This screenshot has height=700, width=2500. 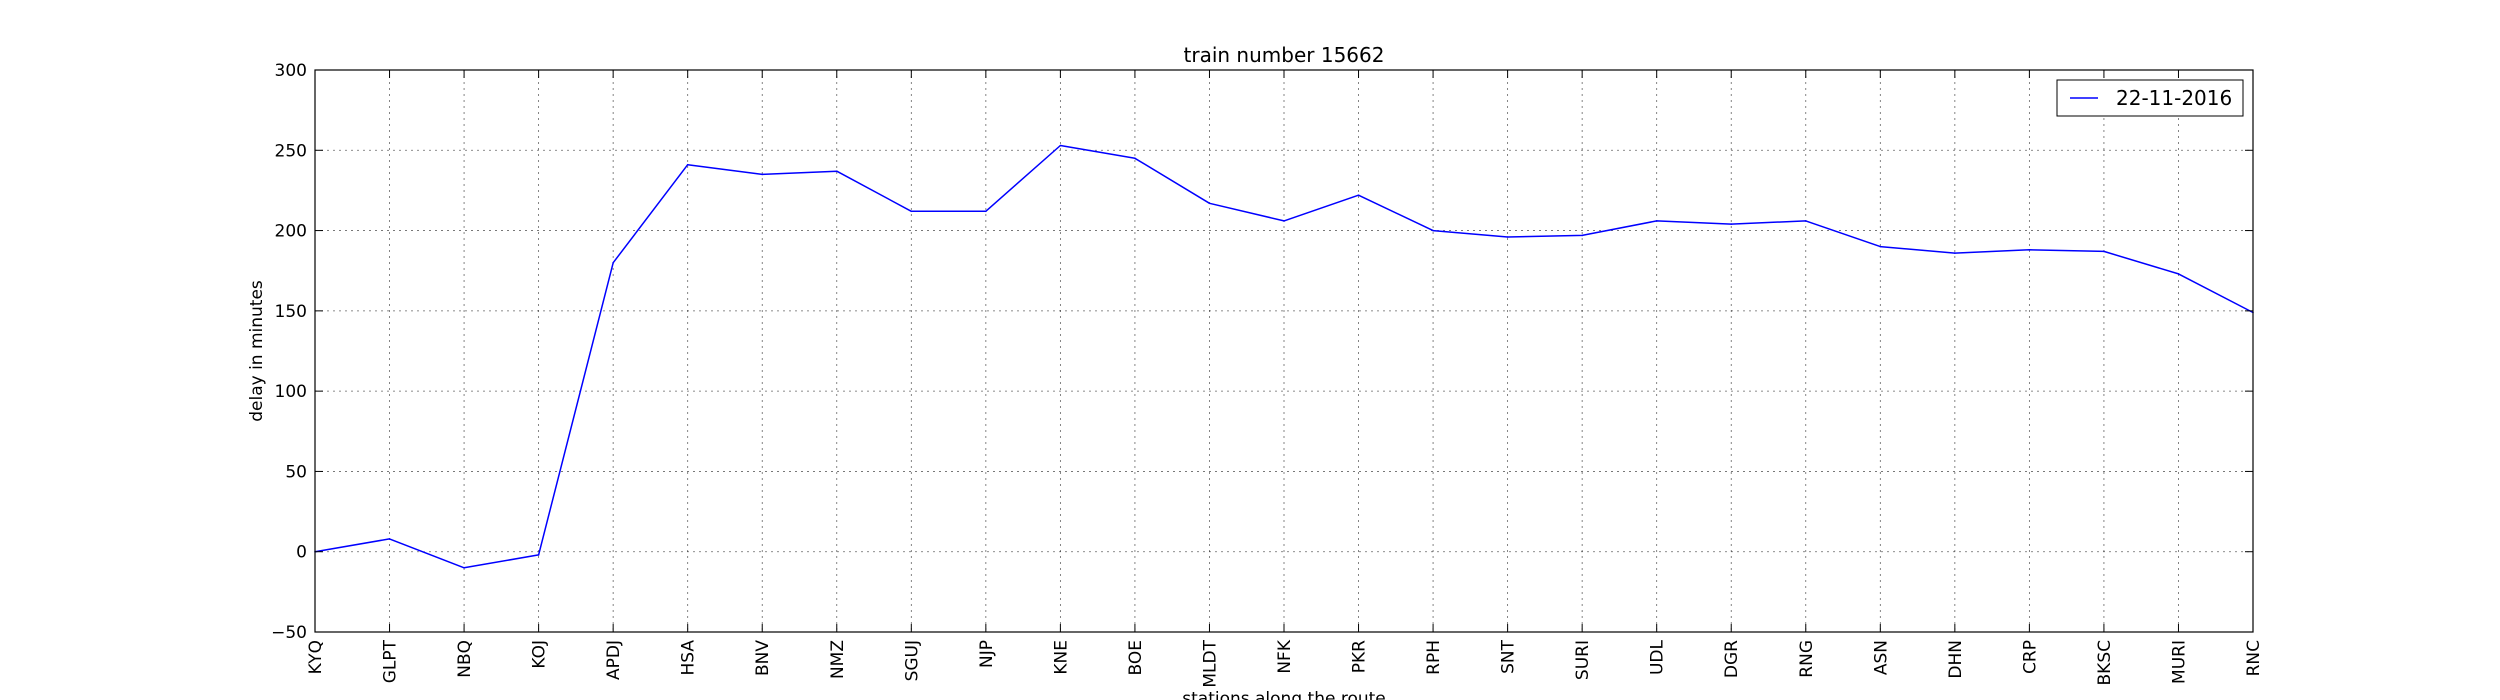 What do you see at coordinates (1956, 659) in the screenshot?
I see `x-tick-label: DHN` at bounding box center [1956, 659].